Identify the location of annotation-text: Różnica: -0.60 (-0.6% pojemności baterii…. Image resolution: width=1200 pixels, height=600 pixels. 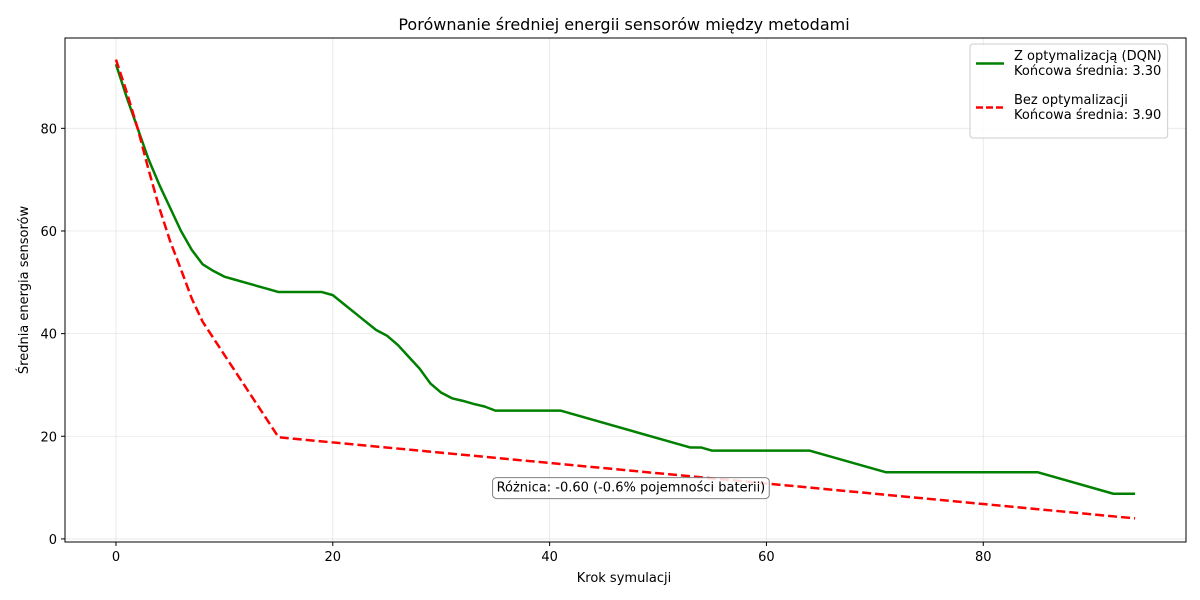
(631, 488).